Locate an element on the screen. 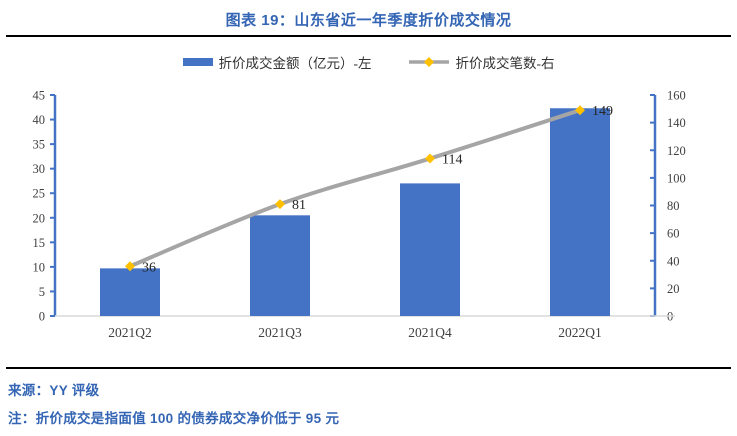  chart-title: 图表 19：山东省近一年季度折价成交情况 is located at coordinates (368, 20).